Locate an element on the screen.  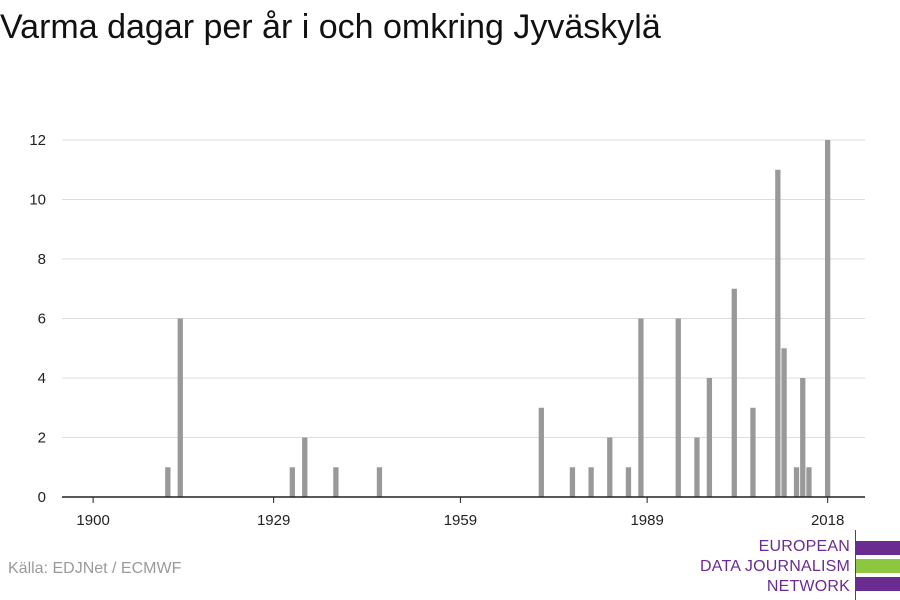
bar-1977 is located at coordinates (572, 482).